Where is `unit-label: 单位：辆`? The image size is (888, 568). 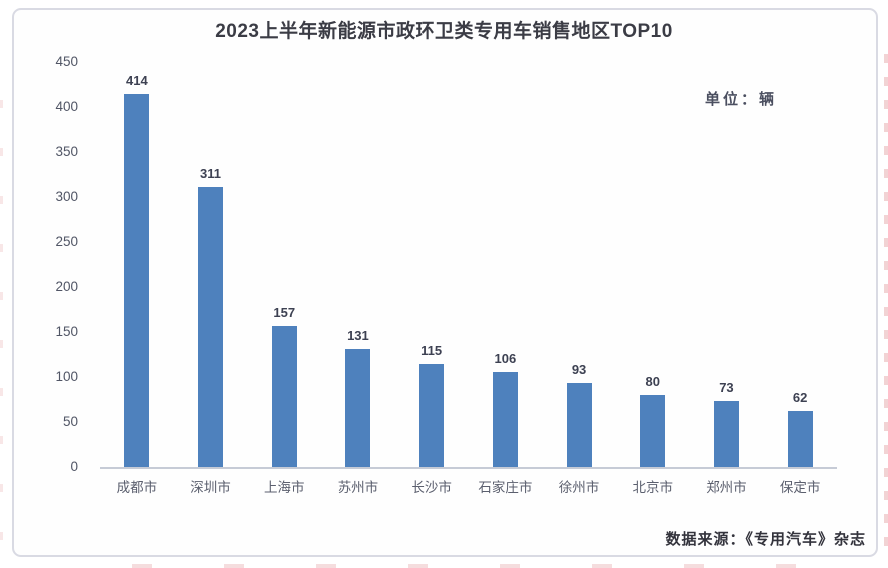
unit-label: 单位：辆 is located at coordinates (741, 99).